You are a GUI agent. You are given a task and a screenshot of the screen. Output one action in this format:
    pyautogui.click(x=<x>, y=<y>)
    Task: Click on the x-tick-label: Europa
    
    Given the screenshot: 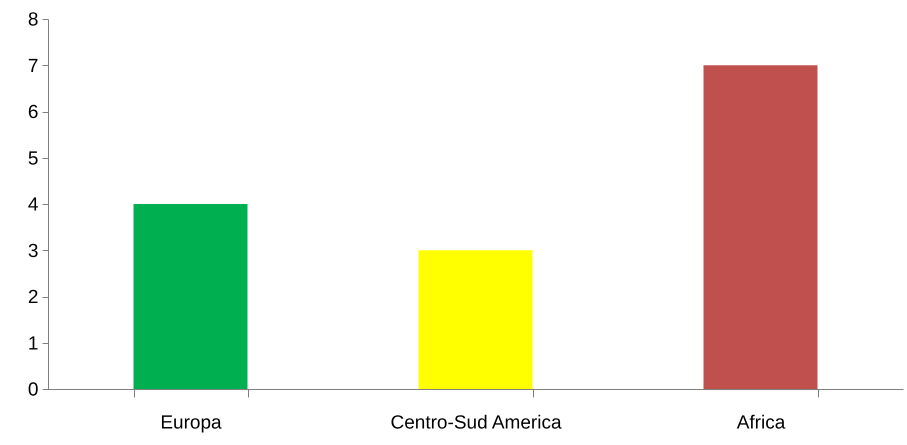 What is the action you would take?
    pyautogui.click(x=191, y=423)
    